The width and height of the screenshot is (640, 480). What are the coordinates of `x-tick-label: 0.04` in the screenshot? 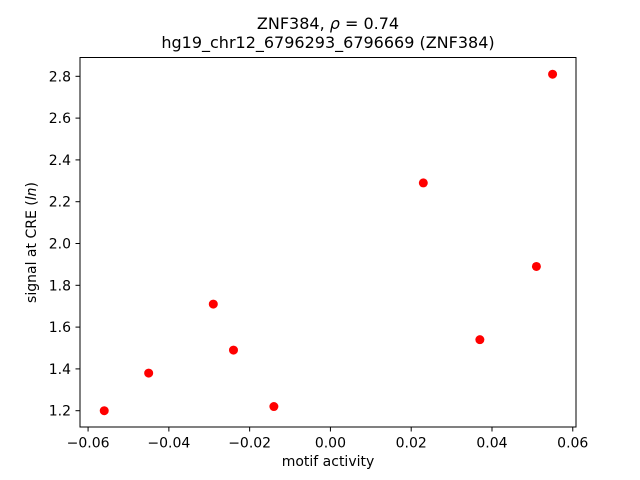 It's located at (491, 444).